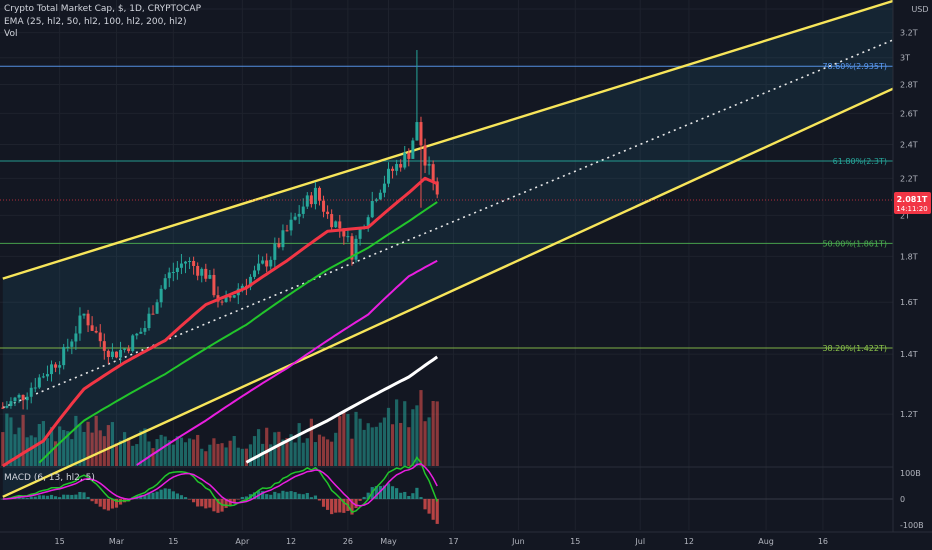  Describe the element at coordinates (766, 541) in the screenshot. I see `time-tick: Aug` at that location.